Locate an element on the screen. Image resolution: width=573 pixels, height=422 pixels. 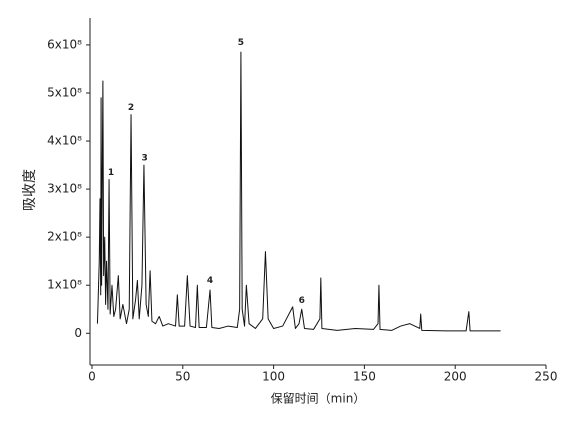
y-axis-label: 吸收度 is located at coordinates (30, 190).